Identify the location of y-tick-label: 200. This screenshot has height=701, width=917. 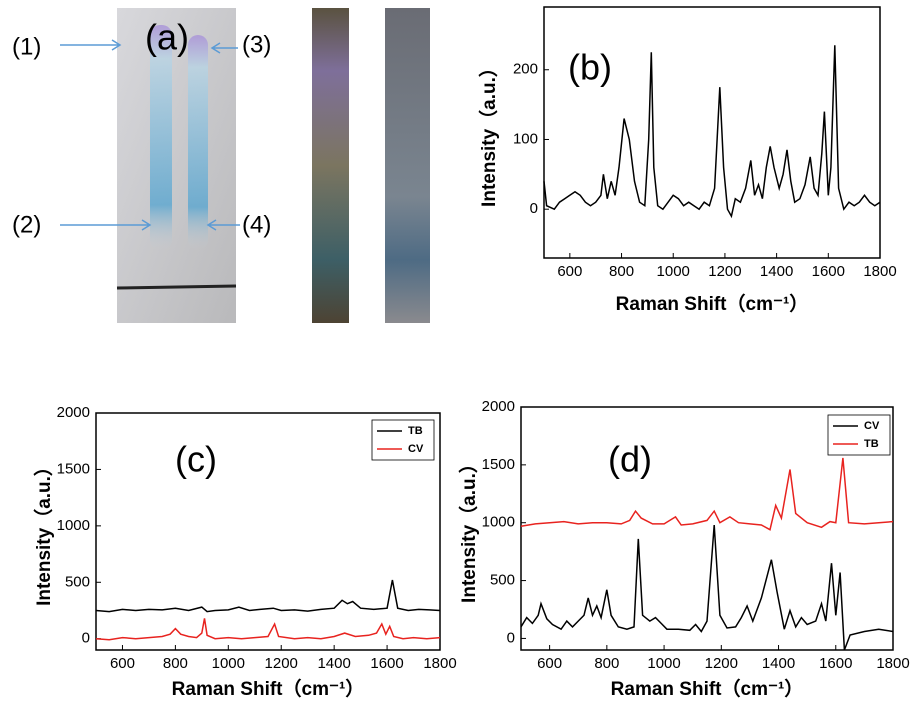
(525, 69).